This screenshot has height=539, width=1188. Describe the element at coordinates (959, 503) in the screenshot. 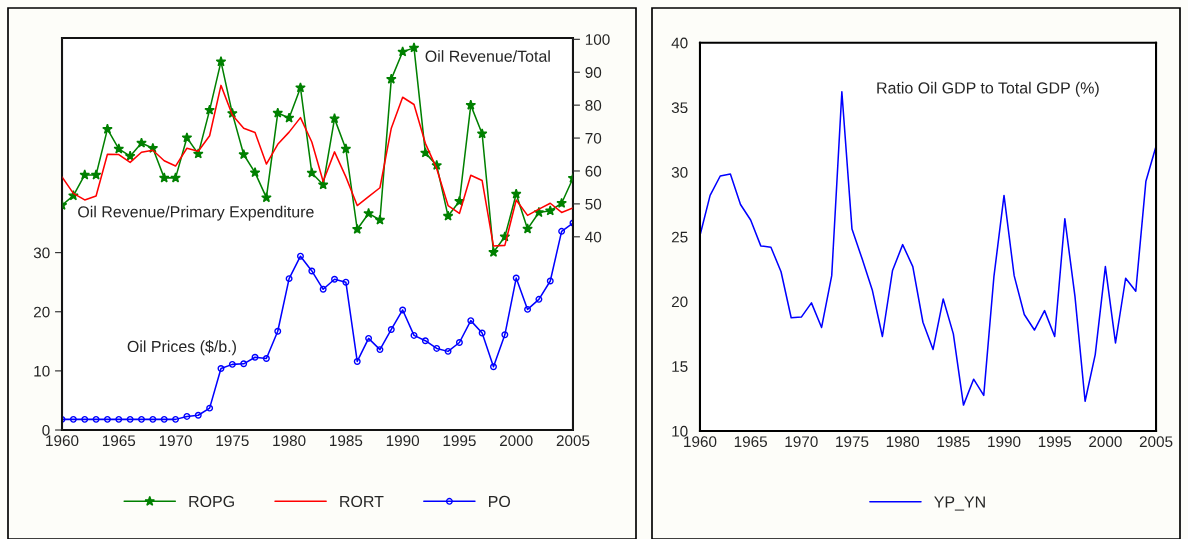

I see `legend-label: YP_YN` at that location.